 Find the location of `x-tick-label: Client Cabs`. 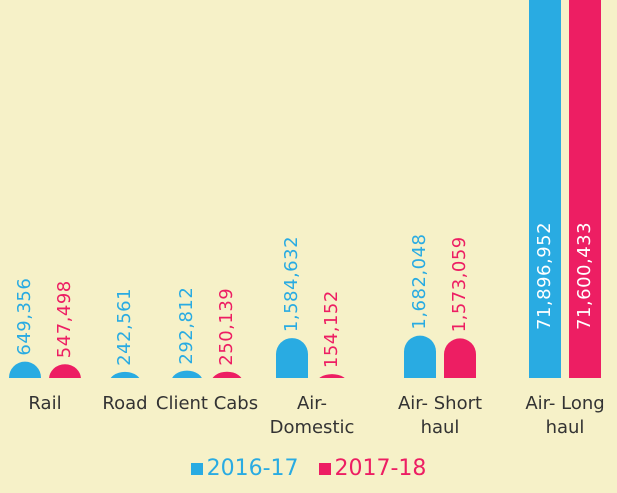

x-tick-label: Client Cabs is located at coordinates (207, 403).